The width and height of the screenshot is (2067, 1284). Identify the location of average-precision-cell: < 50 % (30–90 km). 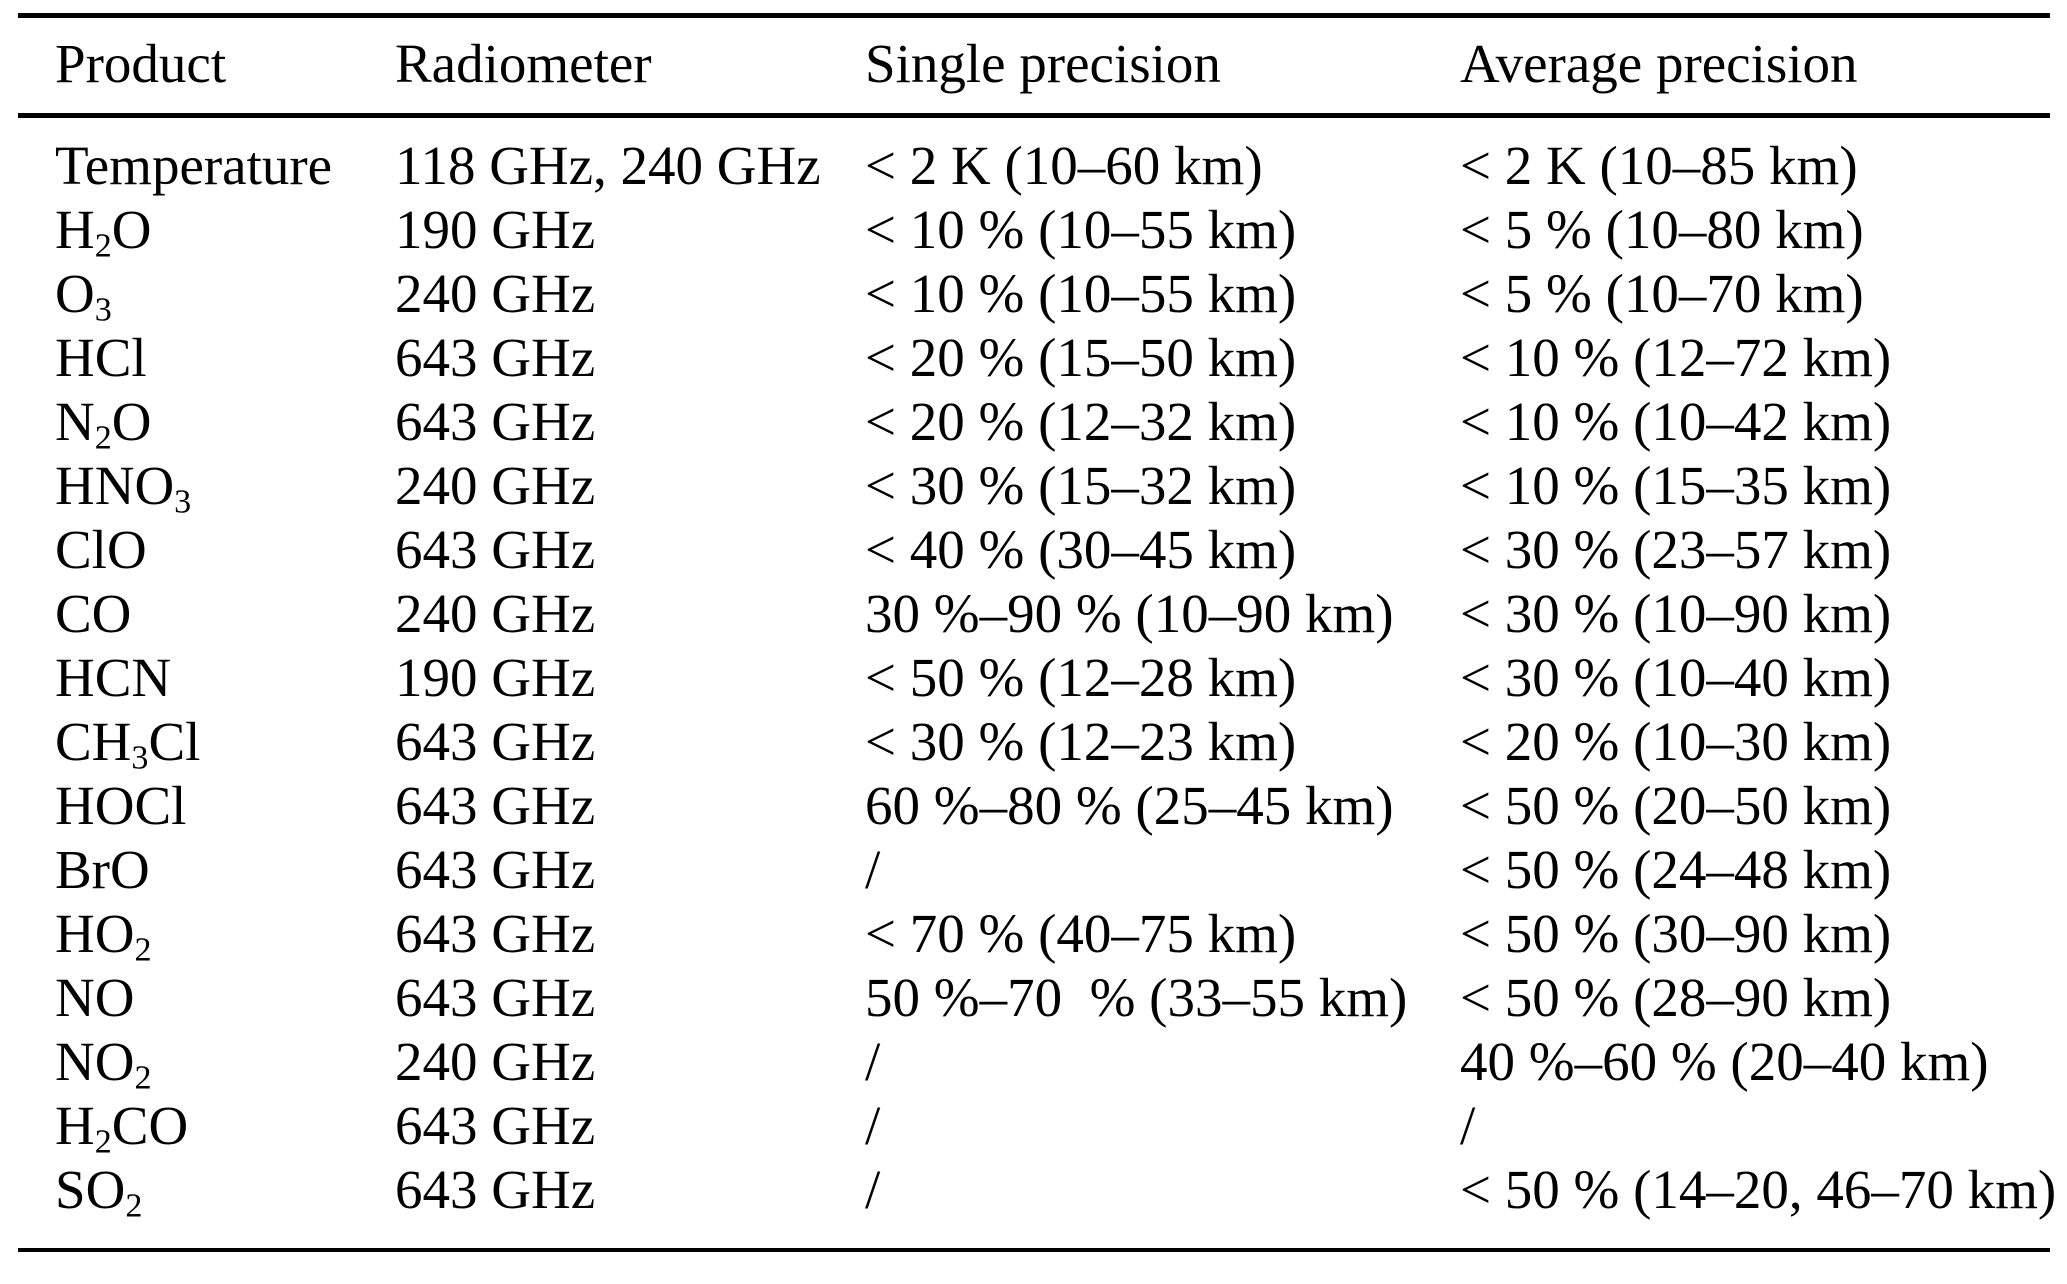
(1676, 933).